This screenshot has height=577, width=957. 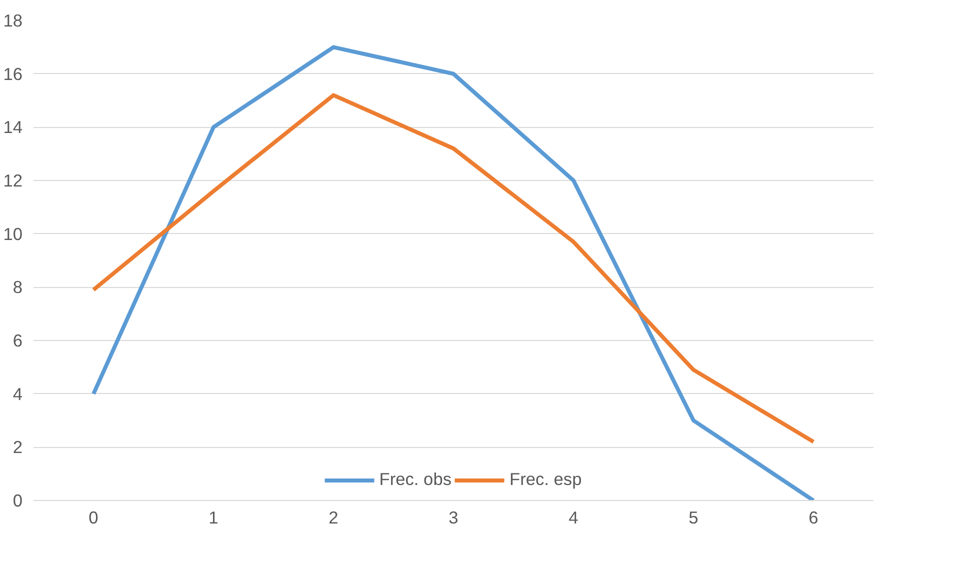 What do you see at coordinates (415, 479) in the screenshot?
I see `legend-label: Frec. obs` at bounding box center [415, 479].